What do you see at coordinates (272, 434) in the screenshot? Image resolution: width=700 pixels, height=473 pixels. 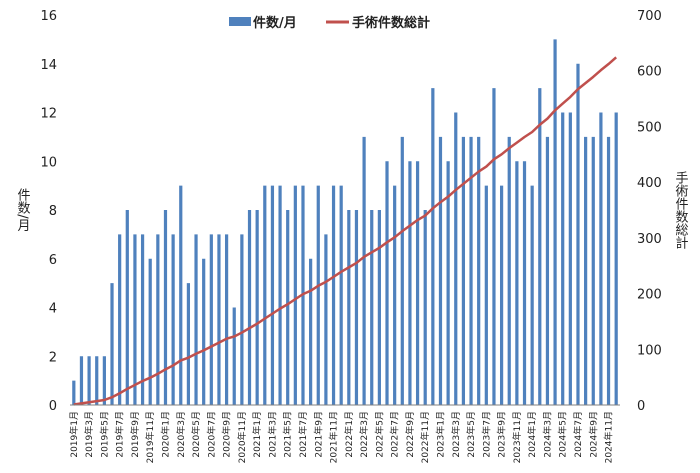 I see `x-tick-label: 2021年3月` at bounding box center [272, 434].